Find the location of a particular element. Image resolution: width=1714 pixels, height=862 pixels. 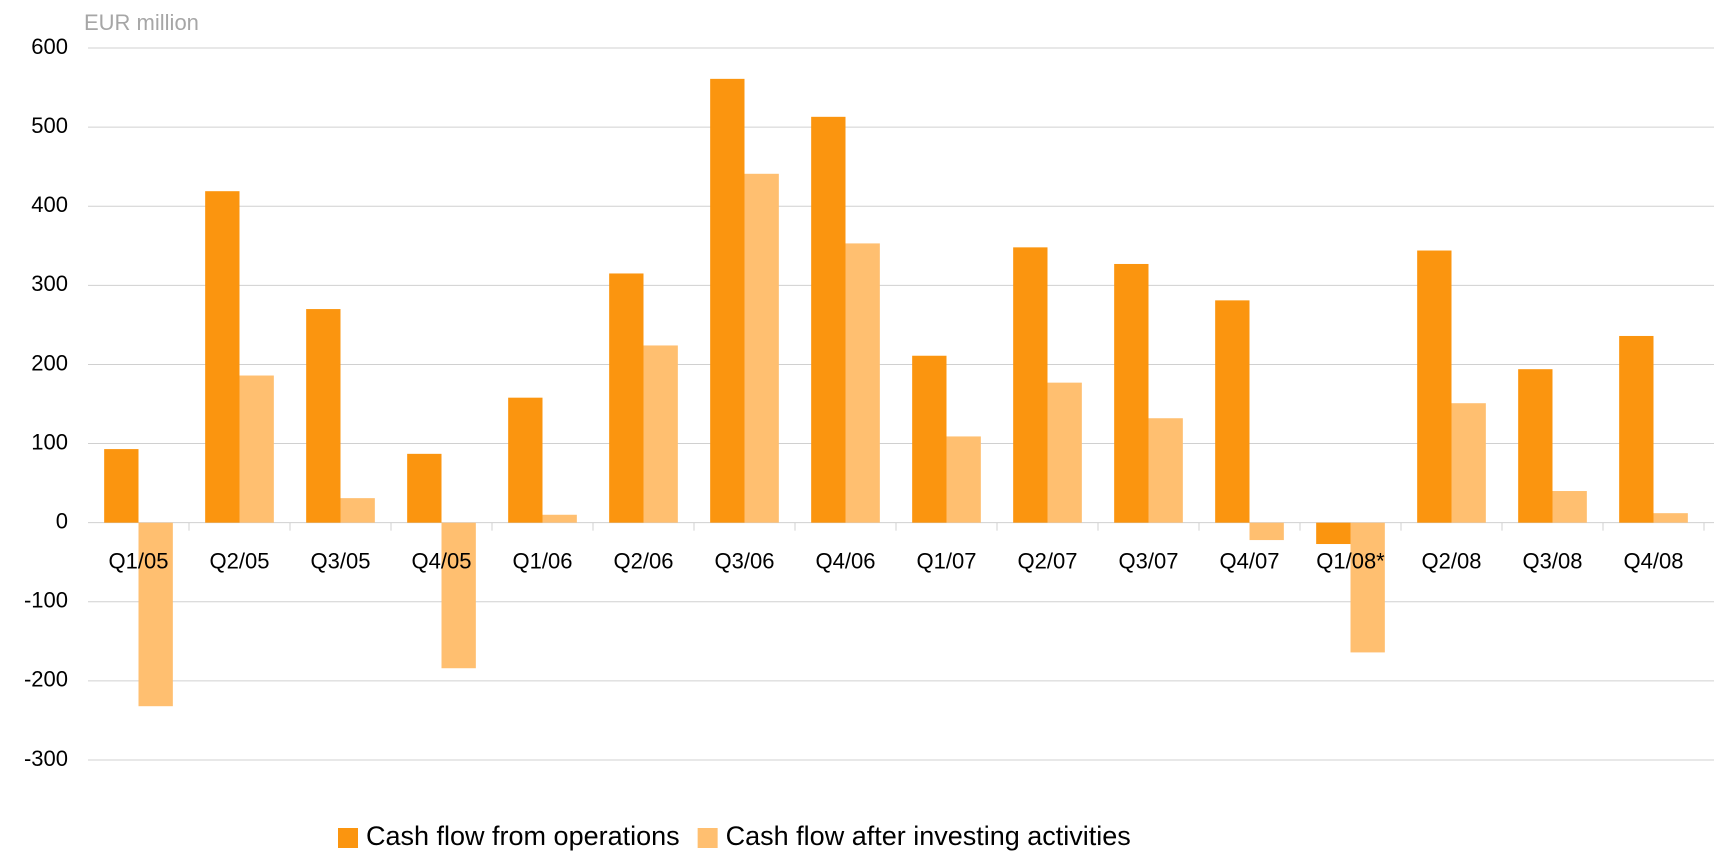

x-tick-label: Q3/05 is located at coordinates (341, 560).